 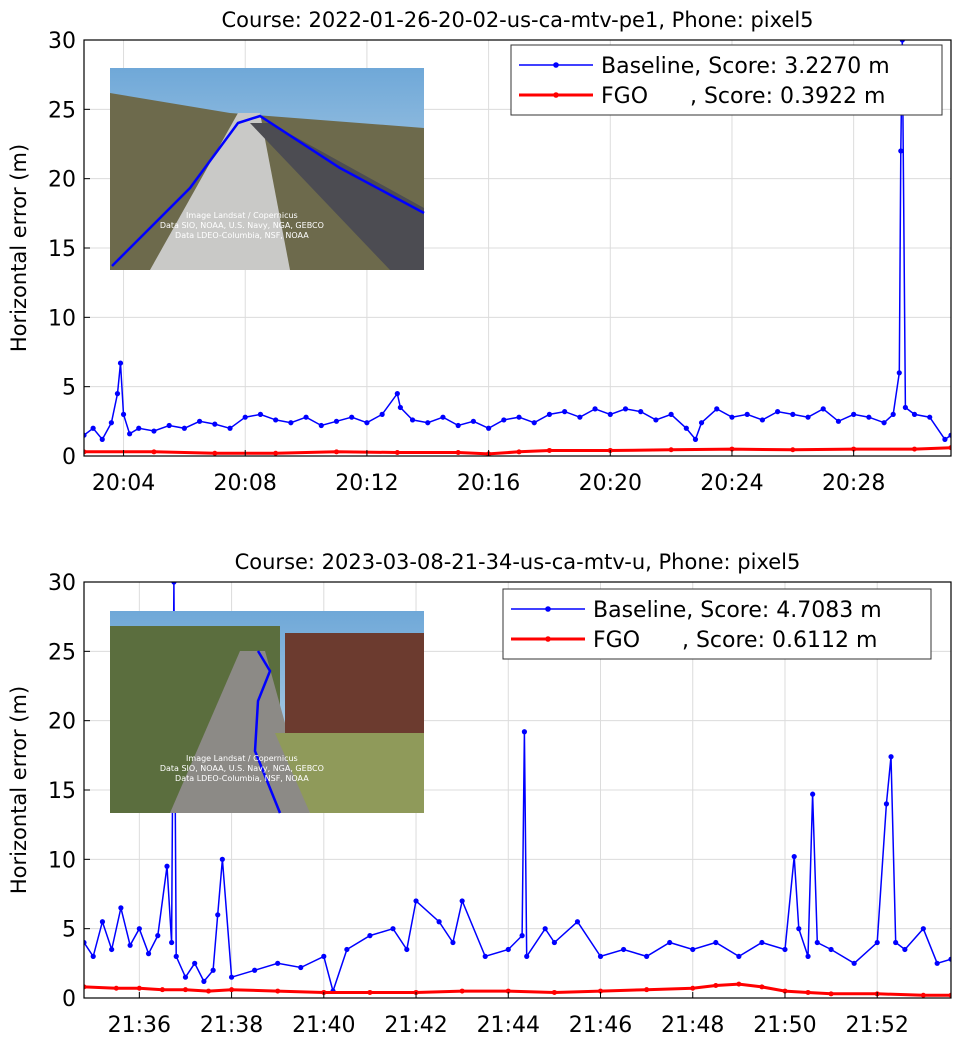 What do you see at coordinates (267, 732) in the screenshot?
I see `inset-trajectory` at bounding box center [267, 732].